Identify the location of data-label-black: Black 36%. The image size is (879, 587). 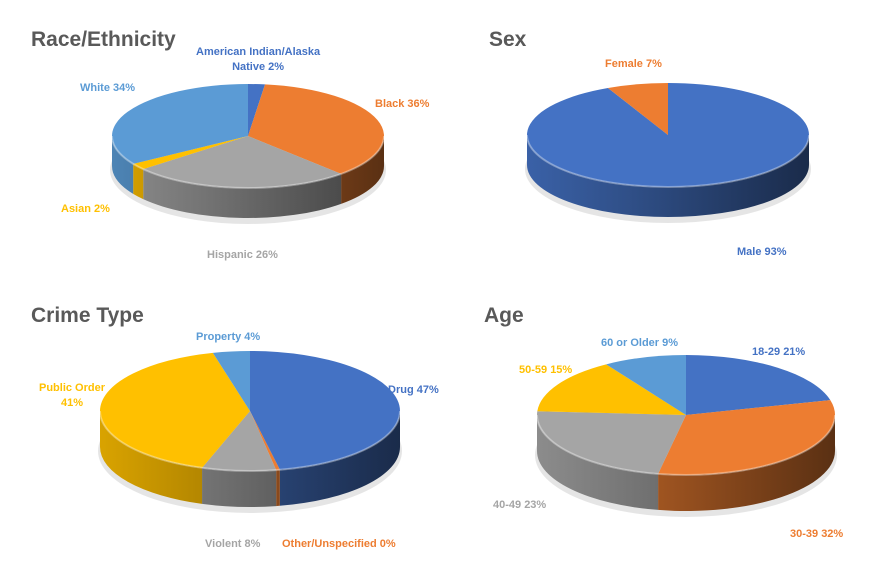
(402, 104).